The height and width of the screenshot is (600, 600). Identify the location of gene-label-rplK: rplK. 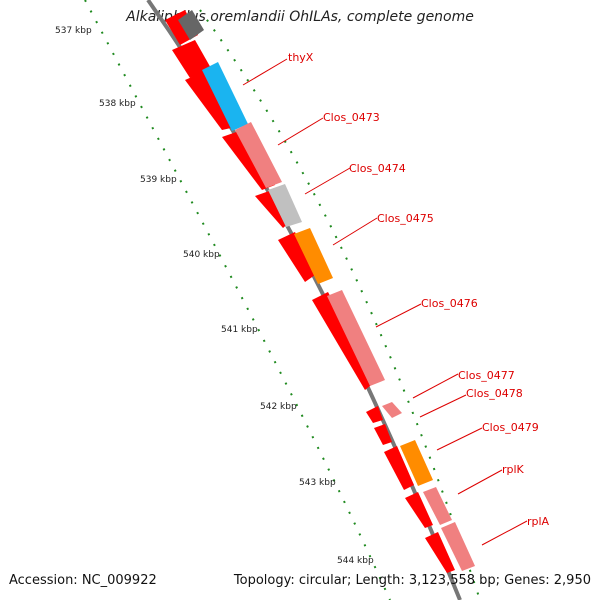
(513, 469).